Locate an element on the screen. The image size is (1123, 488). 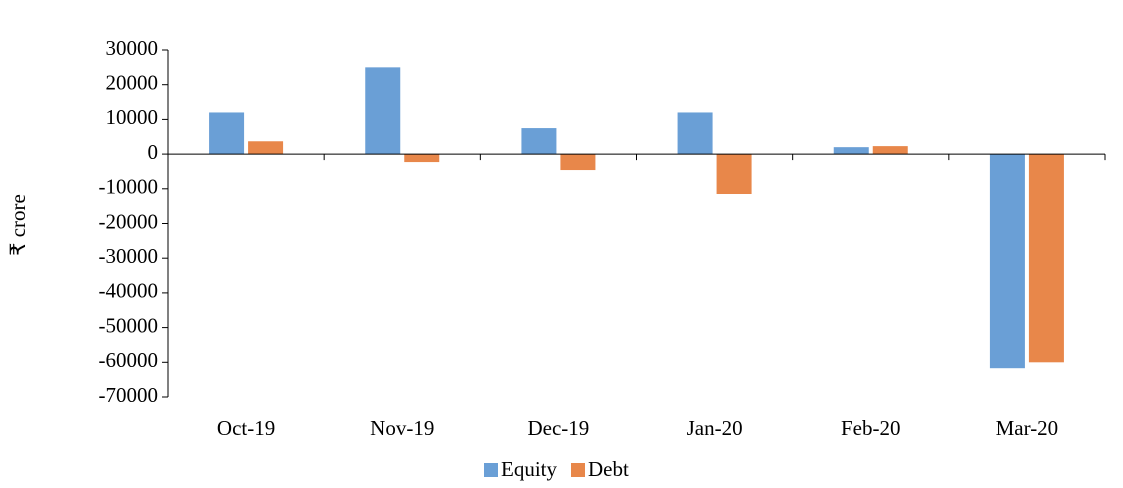
y-tick-label: -40000 is located at coordinates (129, 291).